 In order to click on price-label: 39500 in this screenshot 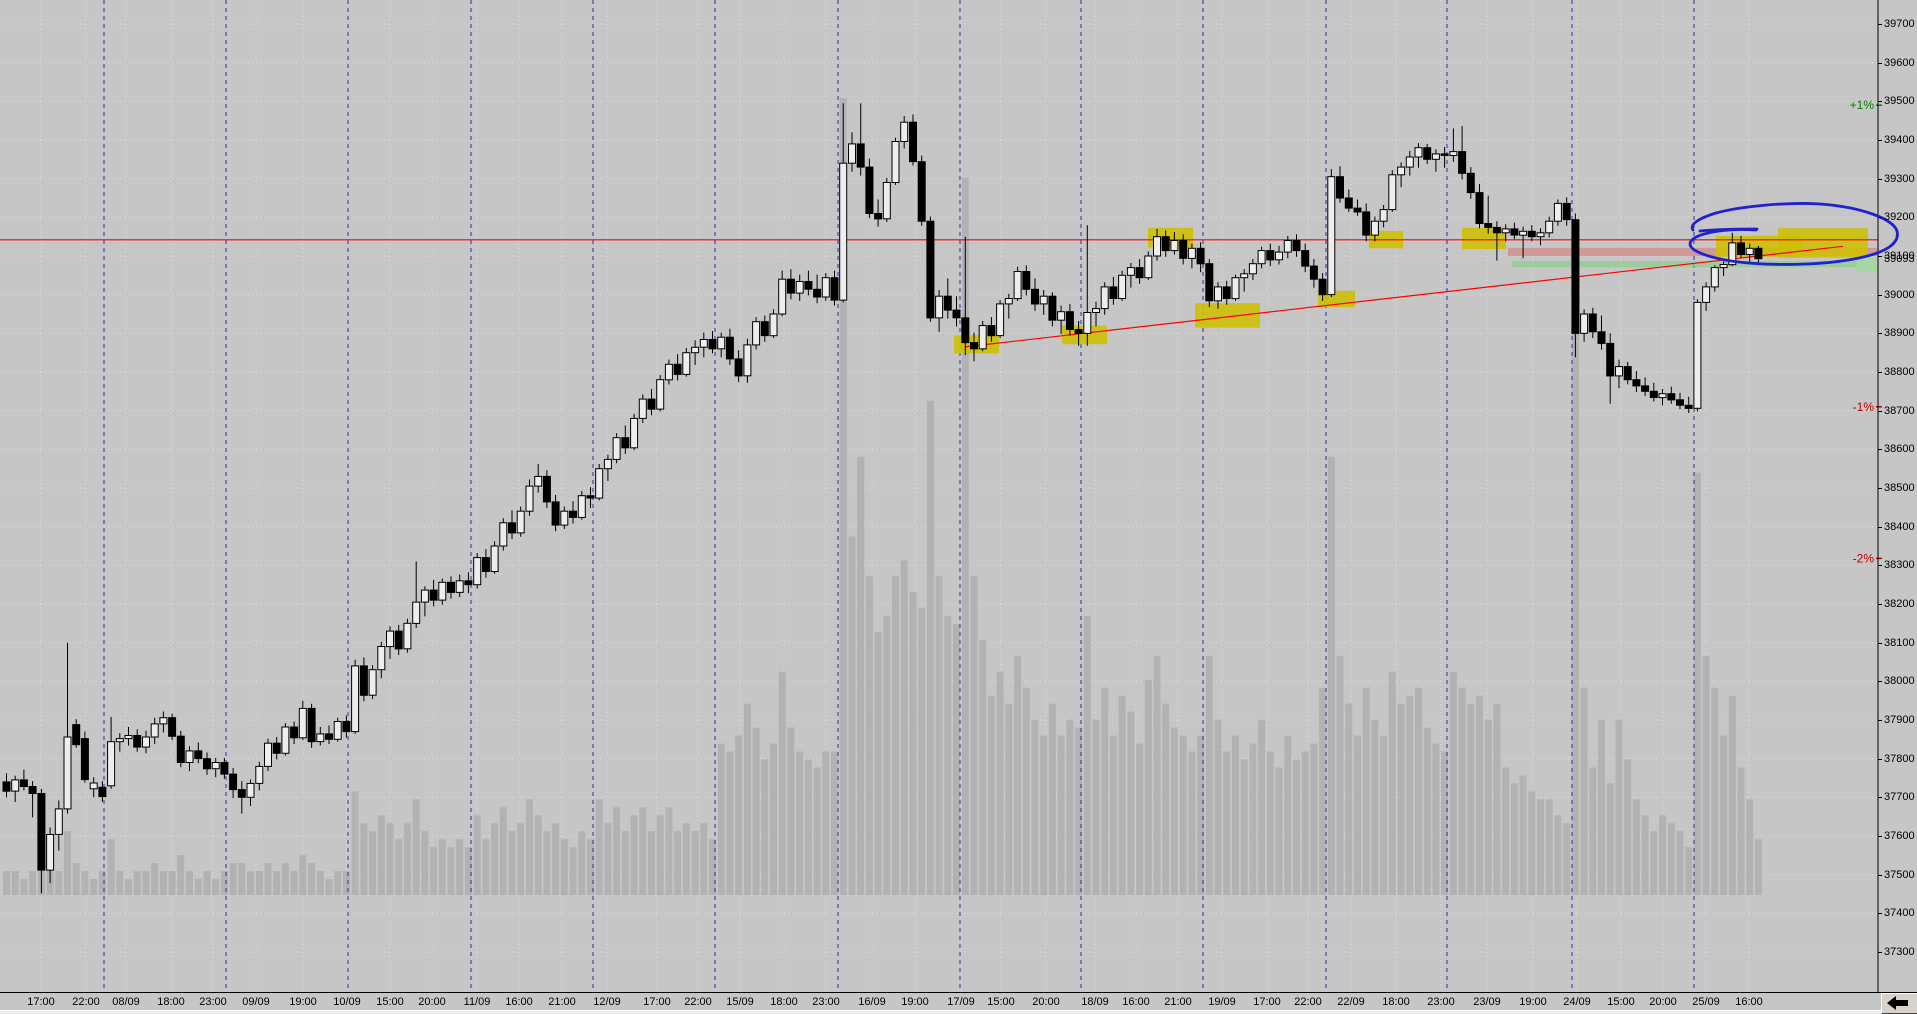, I will do `click(1899, 101)`.